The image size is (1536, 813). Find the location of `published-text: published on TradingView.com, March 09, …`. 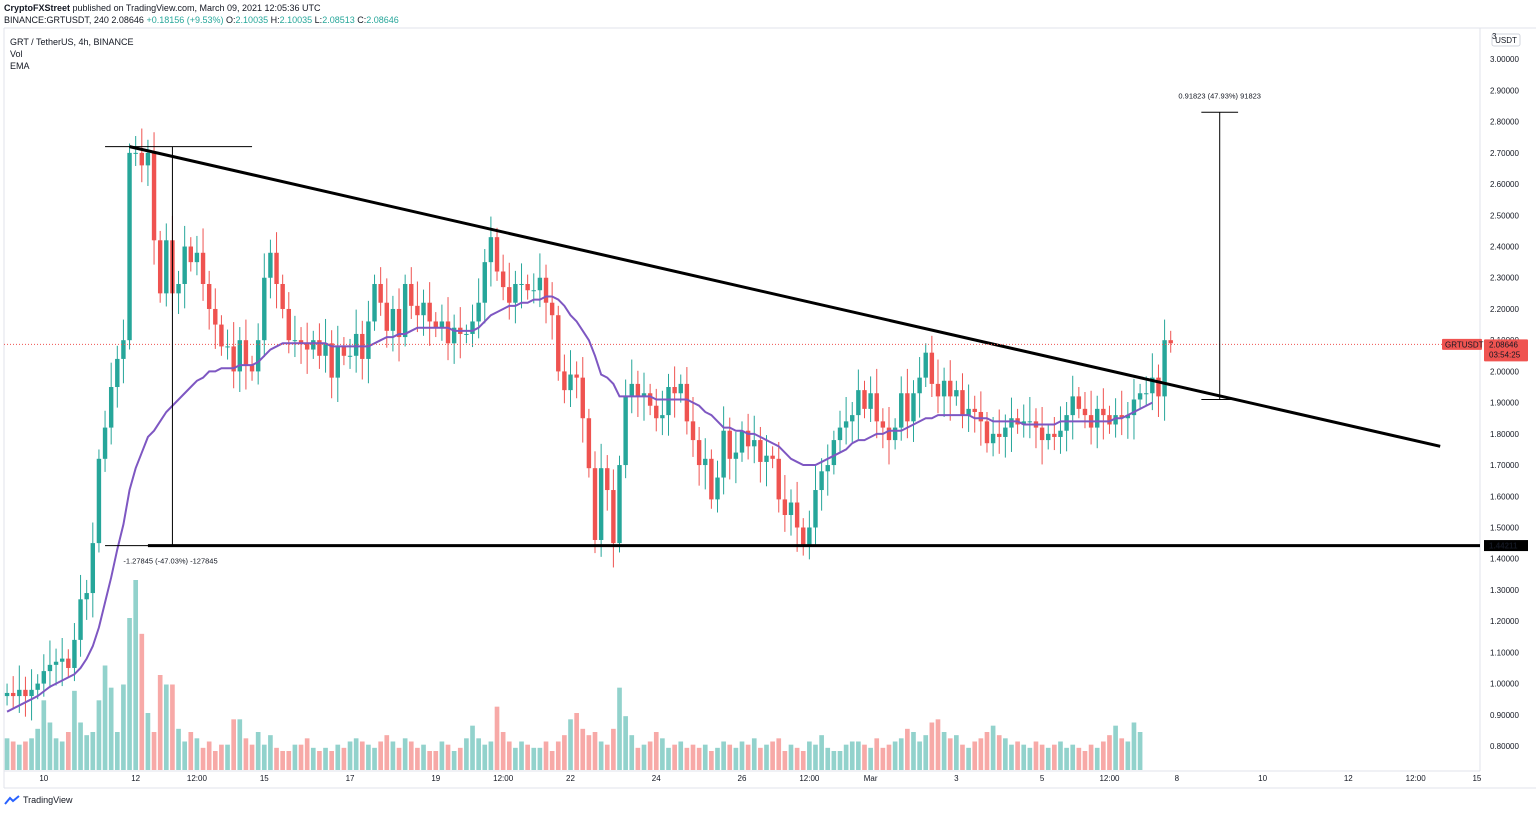

published-text: published on TradingView.com, March 09, … is located at coordinates (196, 8).